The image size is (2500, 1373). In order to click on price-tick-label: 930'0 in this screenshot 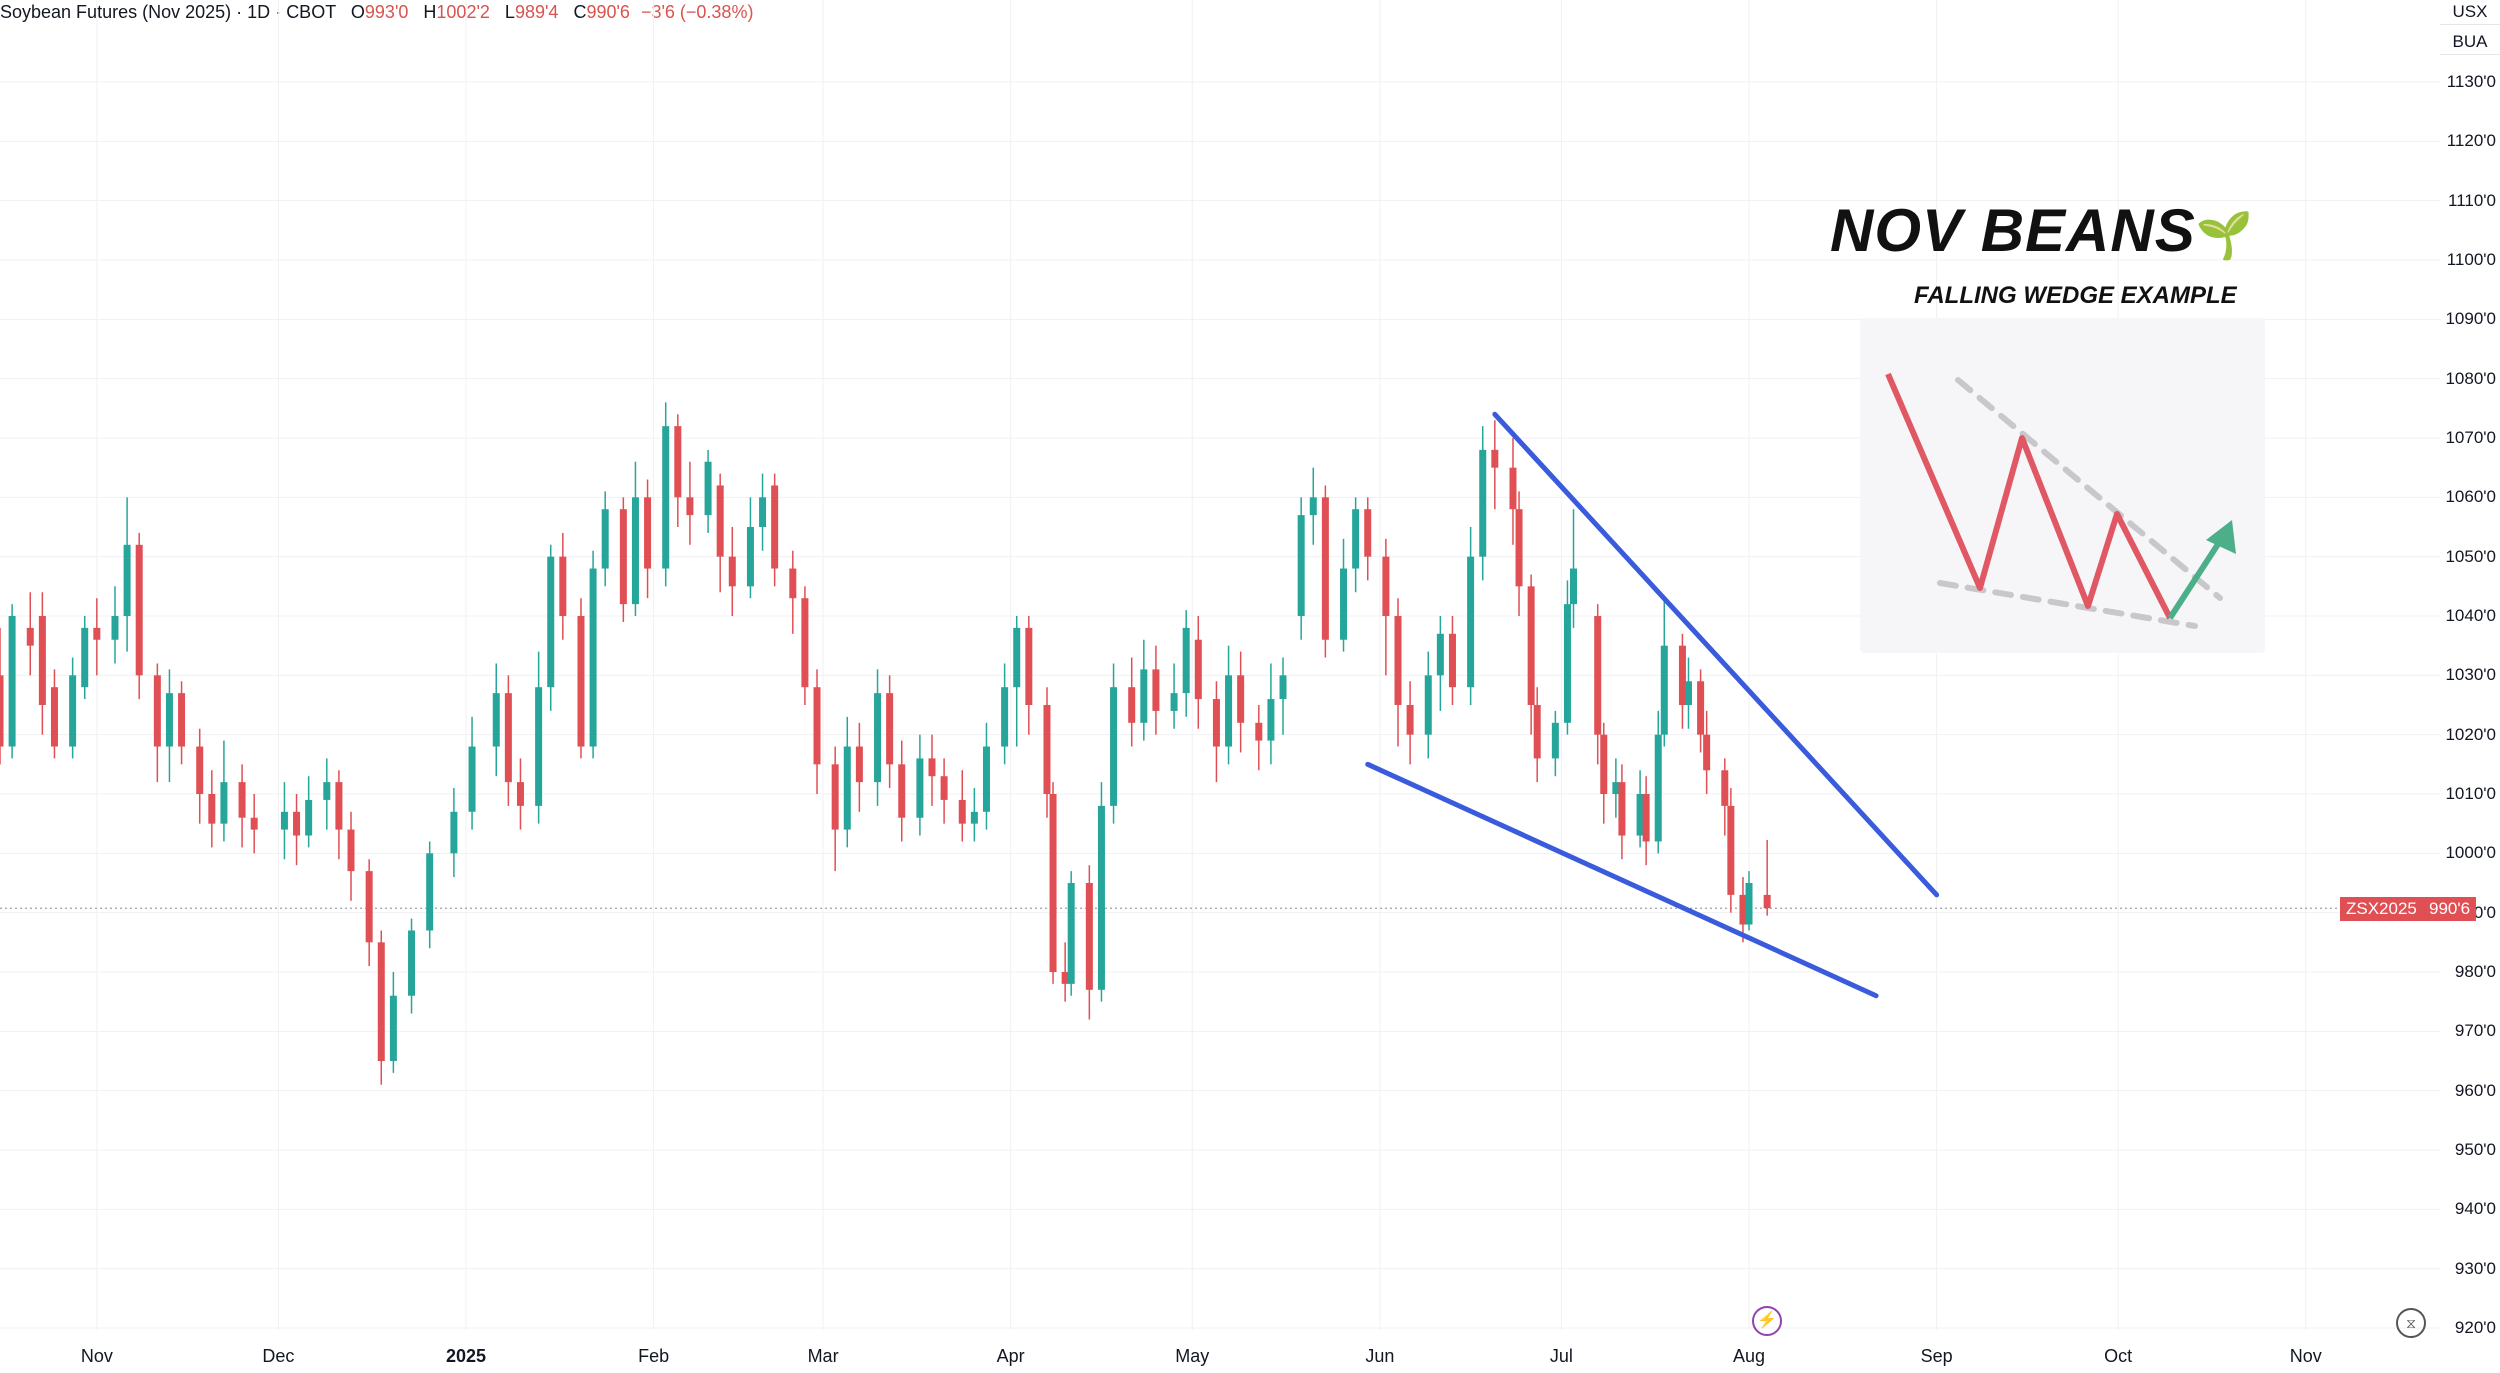, I will do `click(2475, 1268)`.